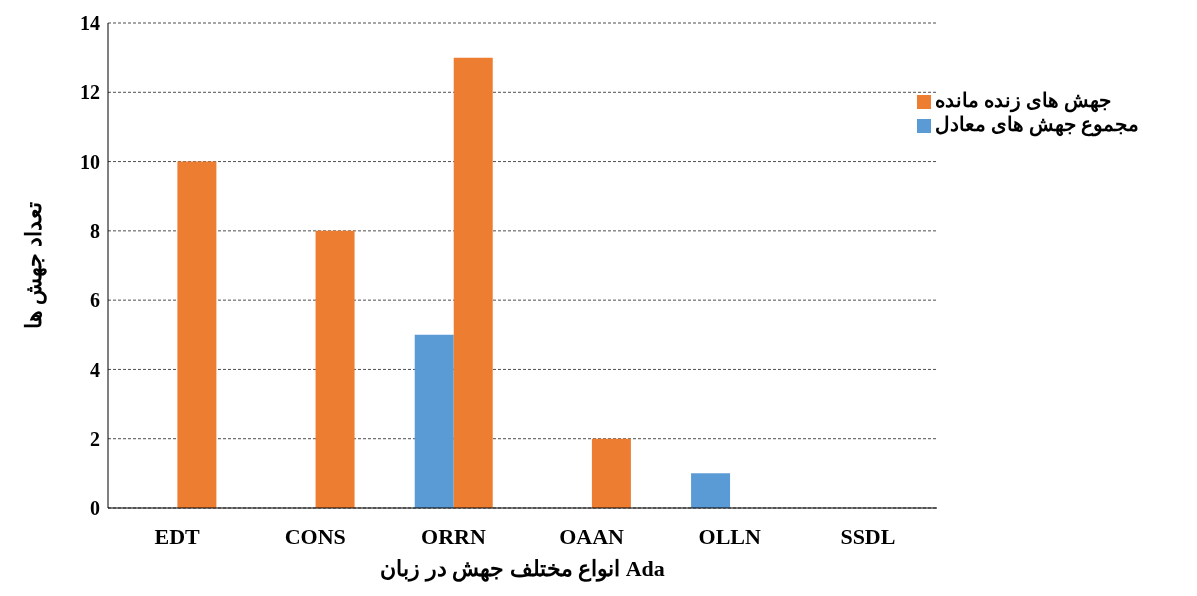  Describe the element at coordinates (33, 265) in the screenshot. I see `y-axis-title: تعداد جهش ها` at that location.